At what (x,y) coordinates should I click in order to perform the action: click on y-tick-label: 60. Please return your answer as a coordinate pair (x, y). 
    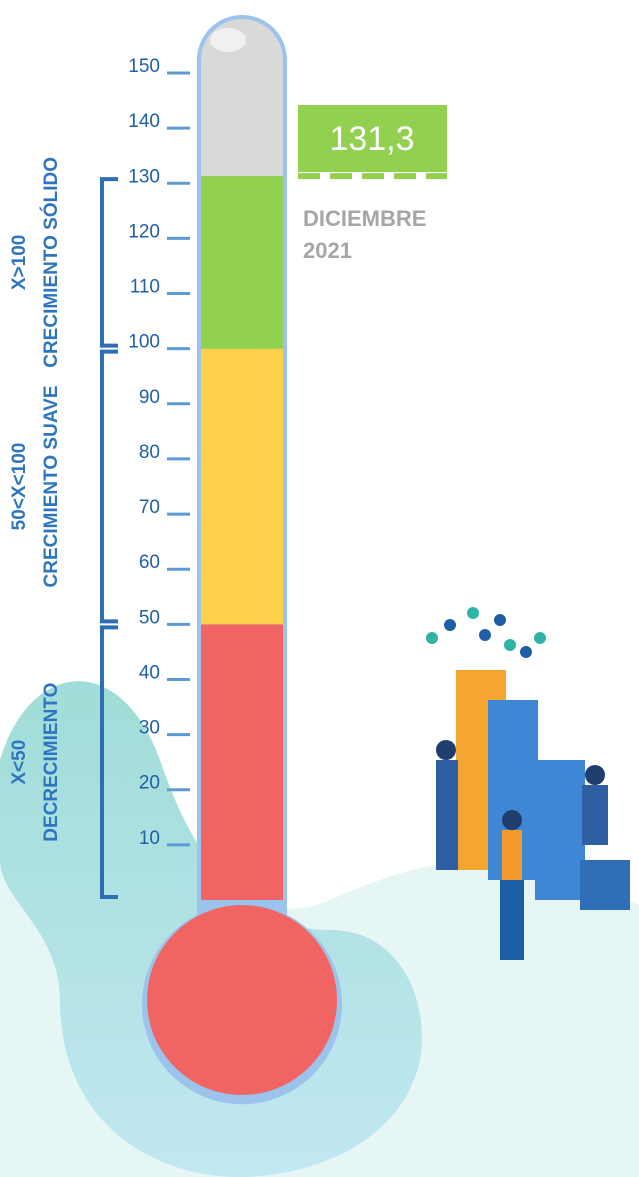
    Looking at the image, I should click on (149, 562).